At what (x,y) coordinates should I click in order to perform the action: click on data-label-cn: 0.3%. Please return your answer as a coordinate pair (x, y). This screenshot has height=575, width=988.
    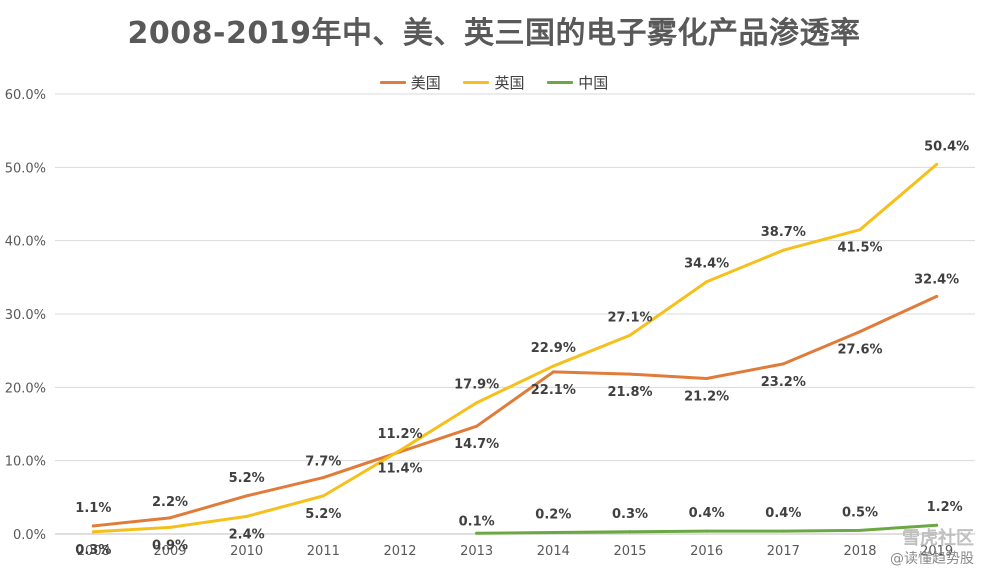
    Looking at the image, I should click on (630, 514).